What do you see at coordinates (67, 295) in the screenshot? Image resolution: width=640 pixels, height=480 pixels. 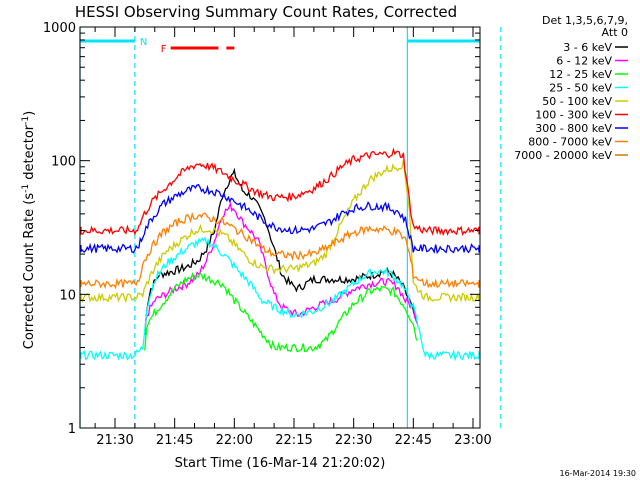 I see `y-tick-label: 10` at bounding box center [67, 295].